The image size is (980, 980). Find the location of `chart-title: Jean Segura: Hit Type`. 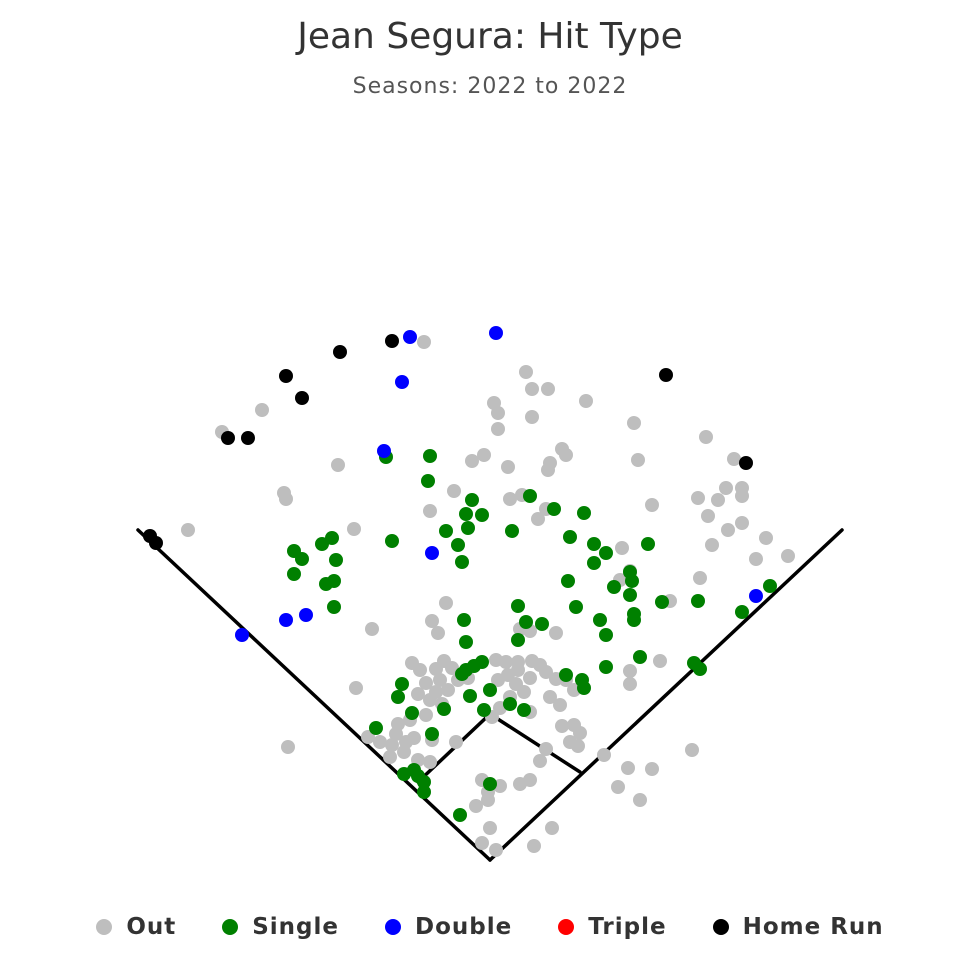

chart-title: Jean Segura: Hit Type is located at coordinates (490, 36).